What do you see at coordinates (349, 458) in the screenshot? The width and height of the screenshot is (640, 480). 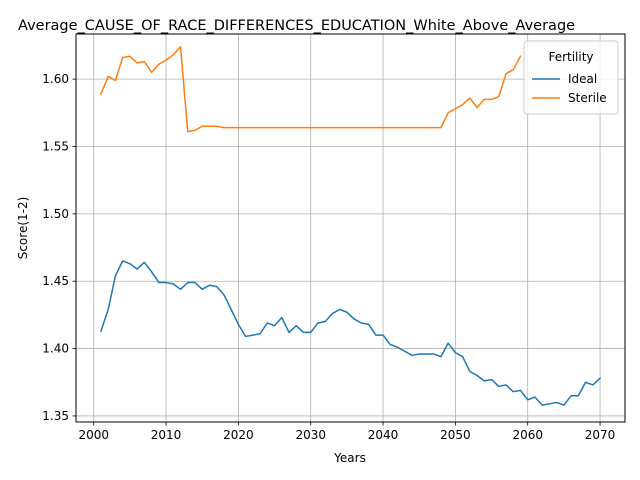 I see `x-axis-label: Years` at bounding box center [349, 458].